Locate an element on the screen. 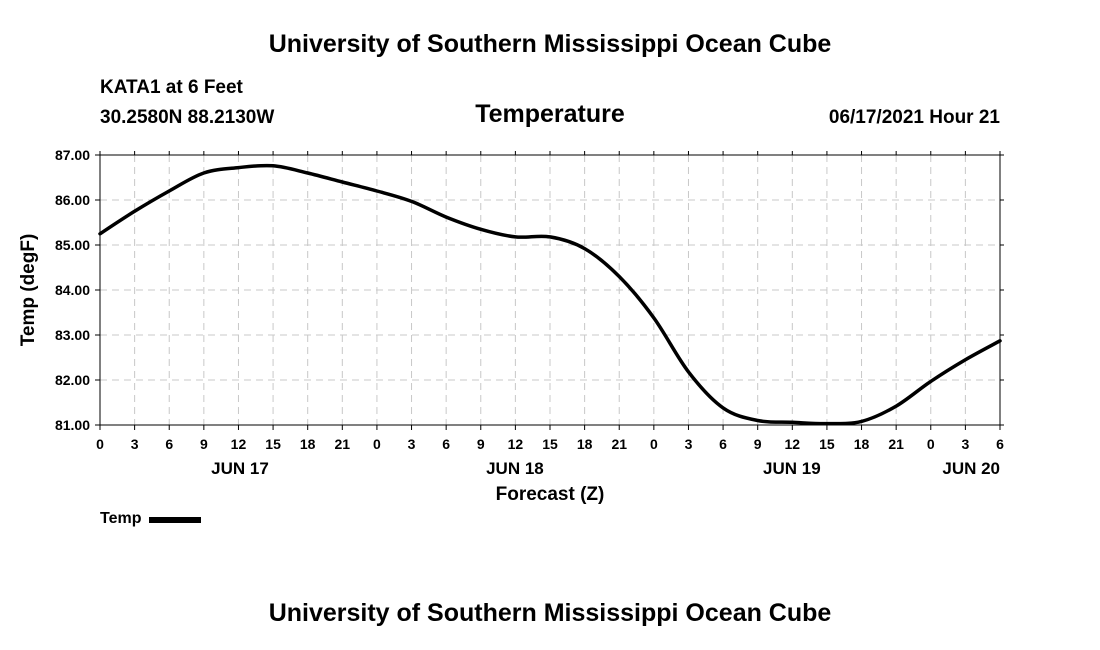 The width and height of the screenshot is (1100, 650). legend-swatch-temp is located at coordinates (175, 520).